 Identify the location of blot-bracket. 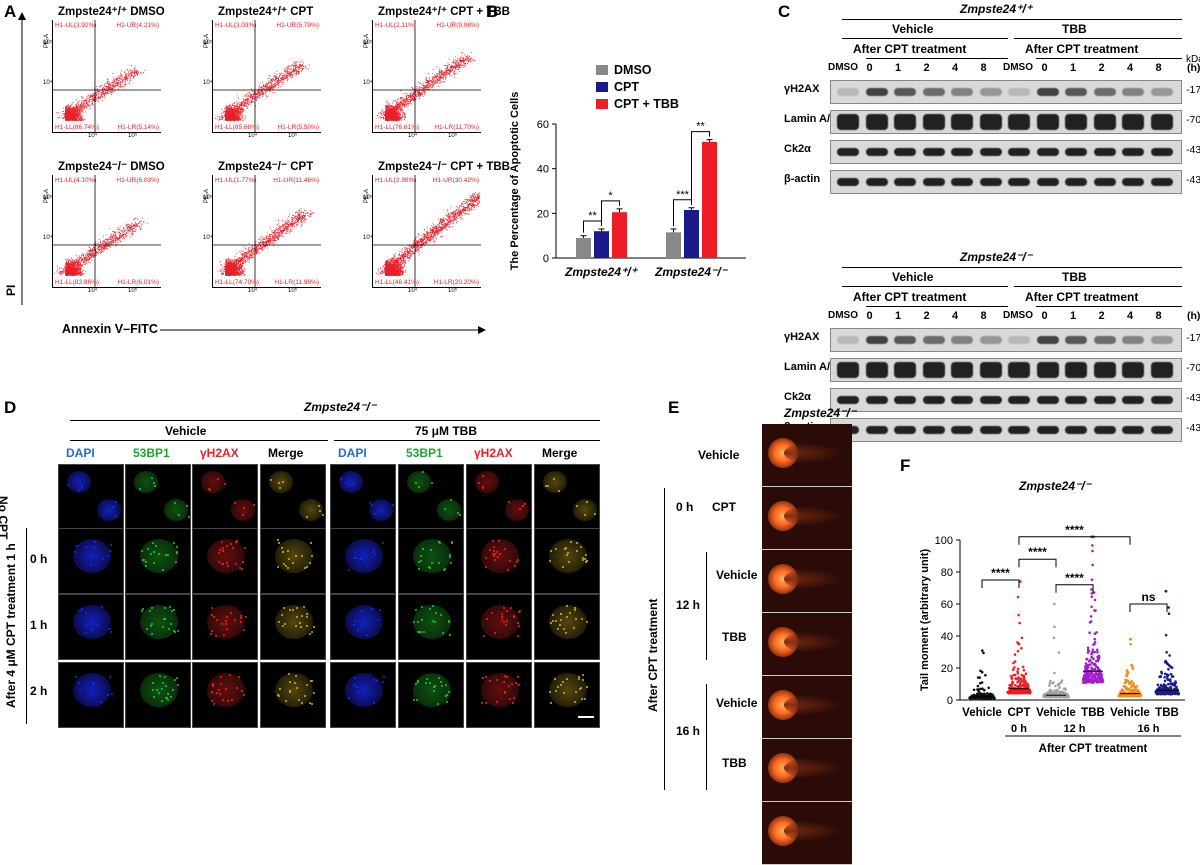
(925, 286).